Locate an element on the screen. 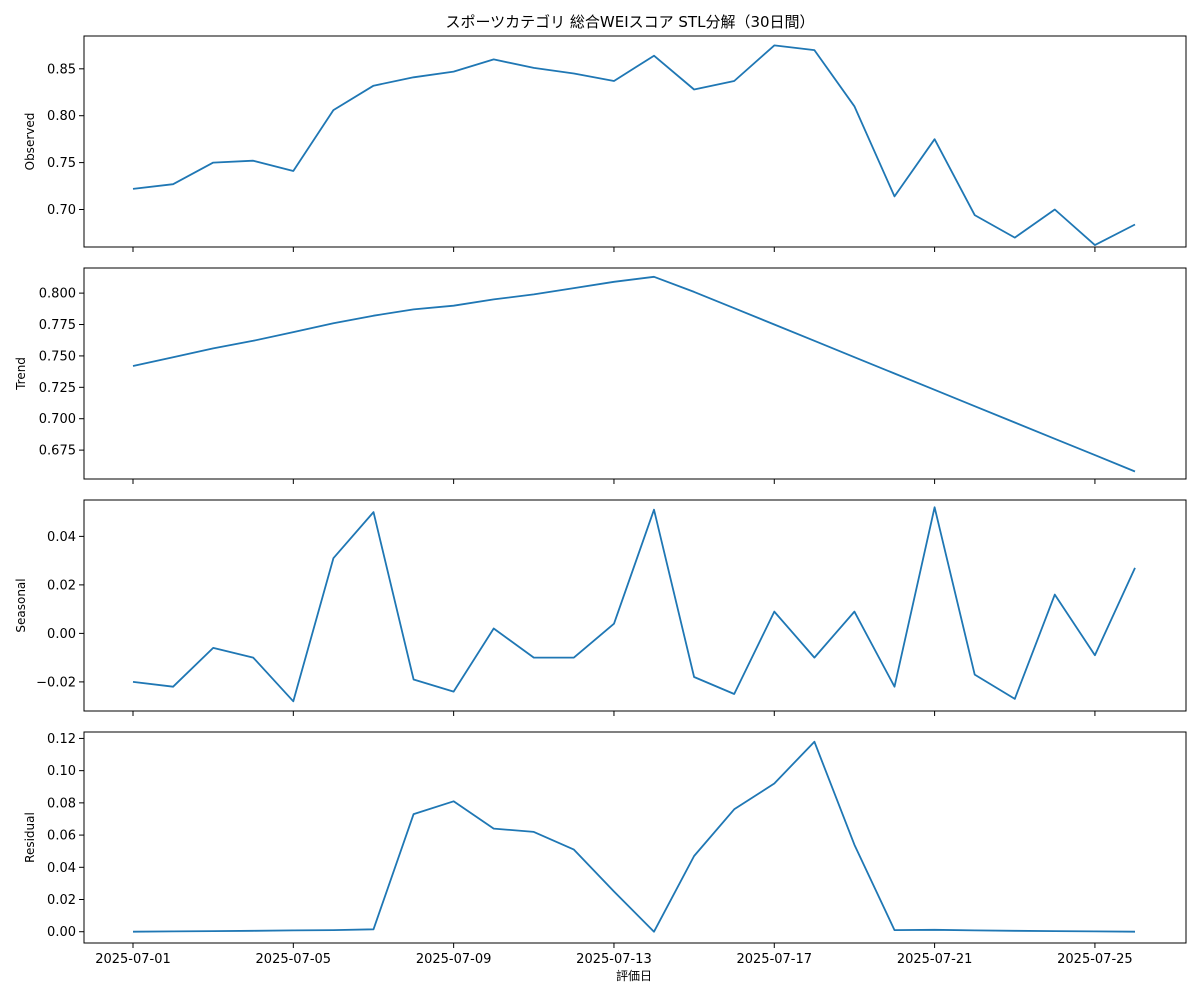 This screenshot has width=1200, height=1004. y-axis-label-trend: Trend is located at coordinates (21, 374).